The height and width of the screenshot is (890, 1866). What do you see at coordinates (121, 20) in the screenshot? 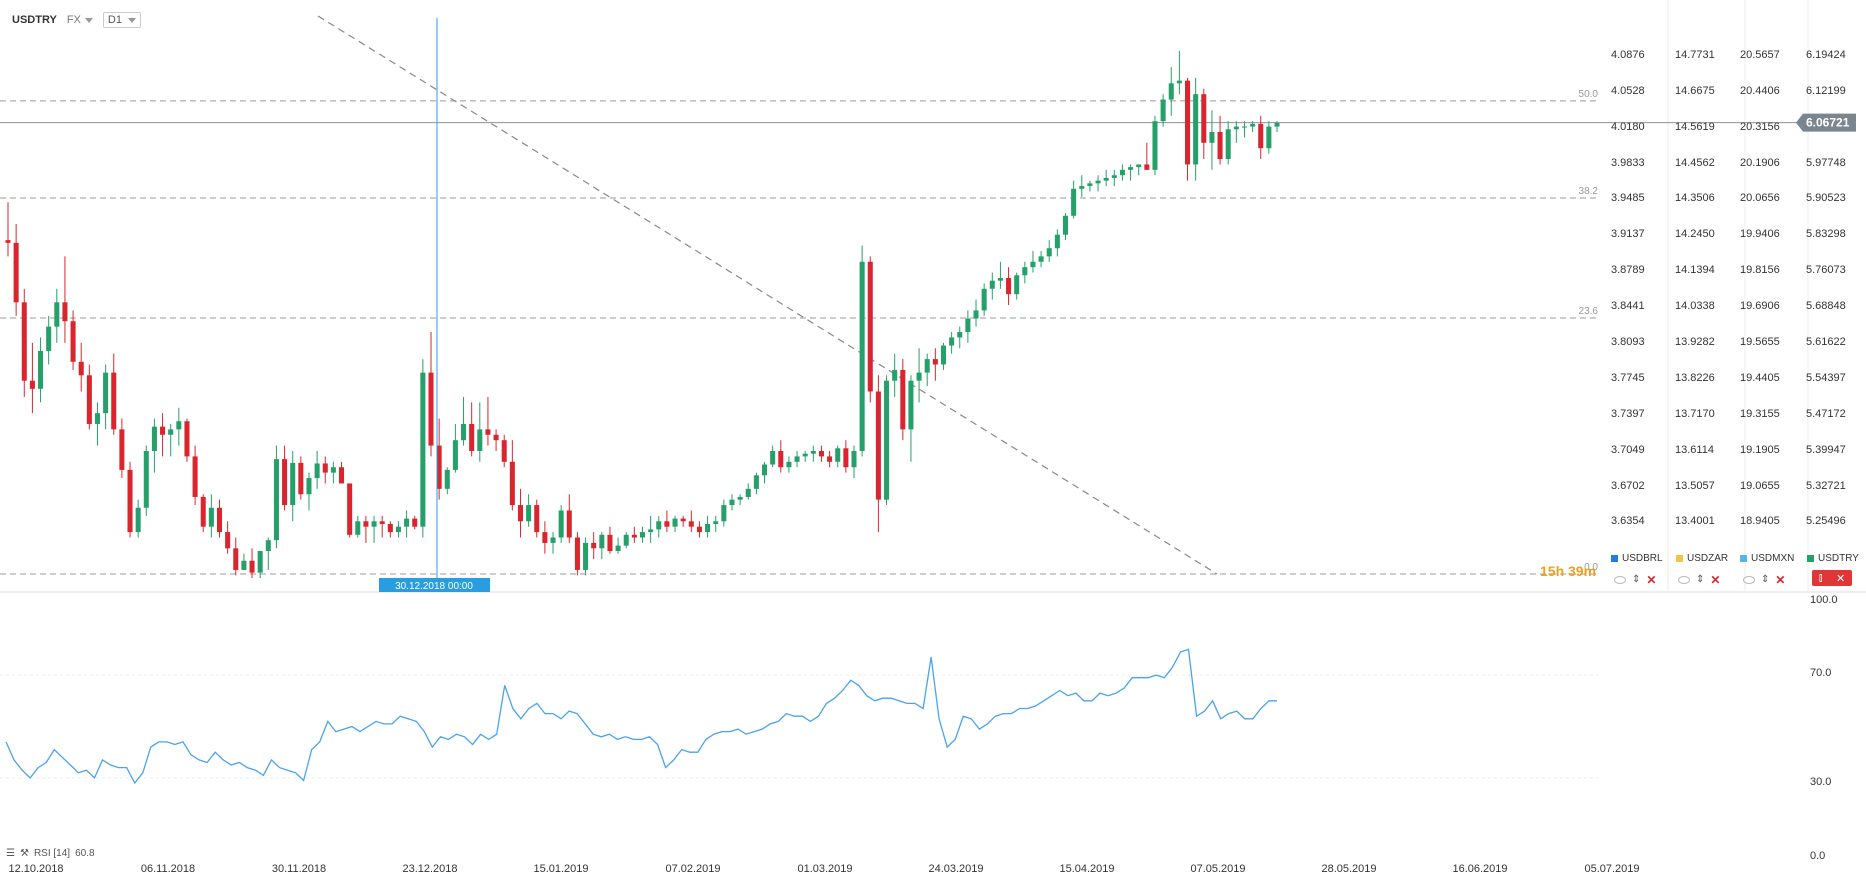
I see `timeframe-dropdown: D1` at bounding box center [121, 20].